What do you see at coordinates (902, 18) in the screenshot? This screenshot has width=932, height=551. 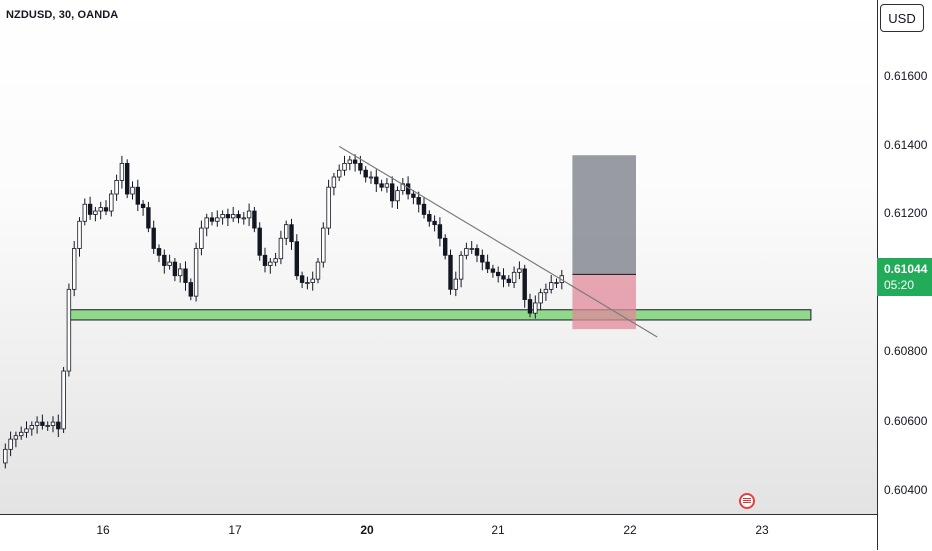 I see `currency-button: USD` at bounding box center [902, 18].